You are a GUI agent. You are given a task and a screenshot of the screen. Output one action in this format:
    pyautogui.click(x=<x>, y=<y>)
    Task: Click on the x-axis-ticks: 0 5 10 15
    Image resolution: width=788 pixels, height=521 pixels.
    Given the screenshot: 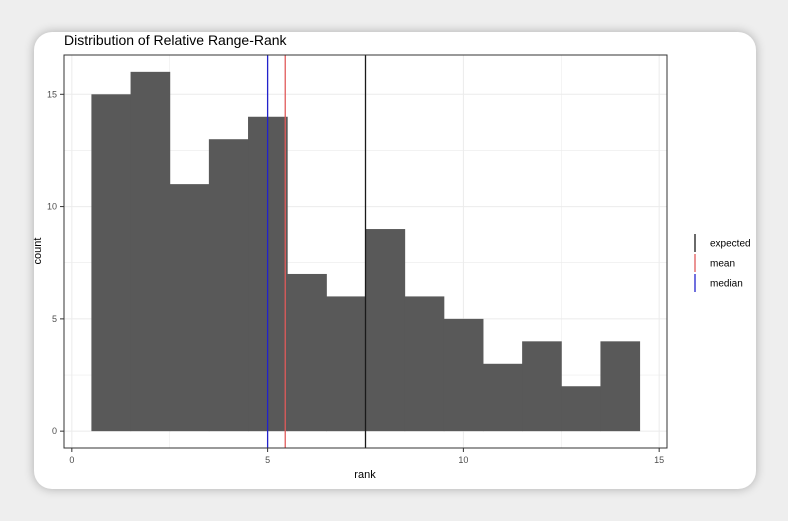 What is the action you would take?
    pyautogui.click(x=366, y=456)
    